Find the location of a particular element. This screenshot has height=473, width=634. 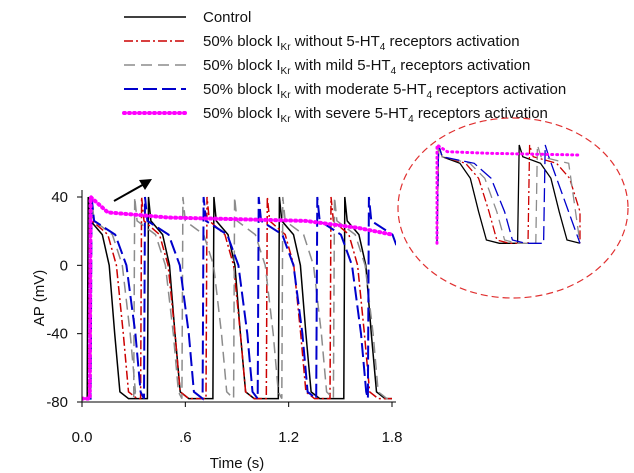

y-tick-label: 40 is located at coordinates (59, 197).